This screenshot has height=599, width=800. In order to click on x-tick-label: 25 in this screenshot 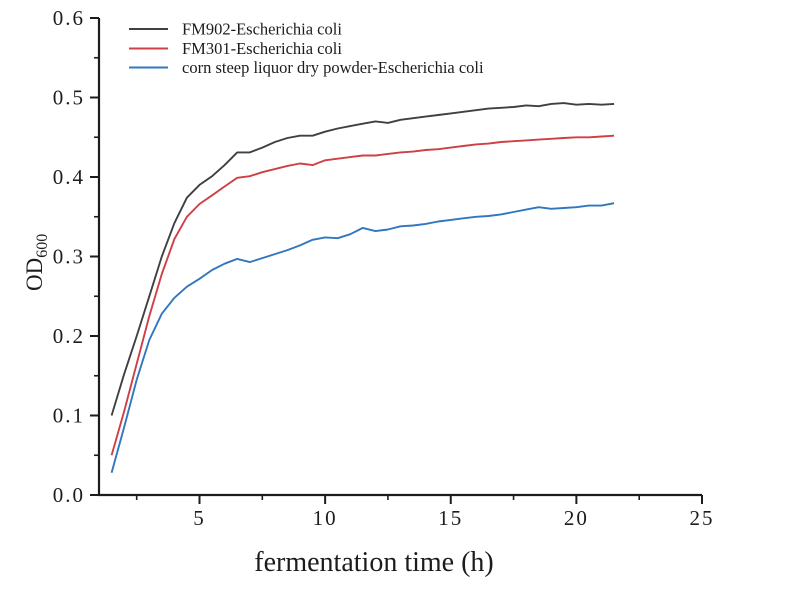, I will do `click(702, 518)`.